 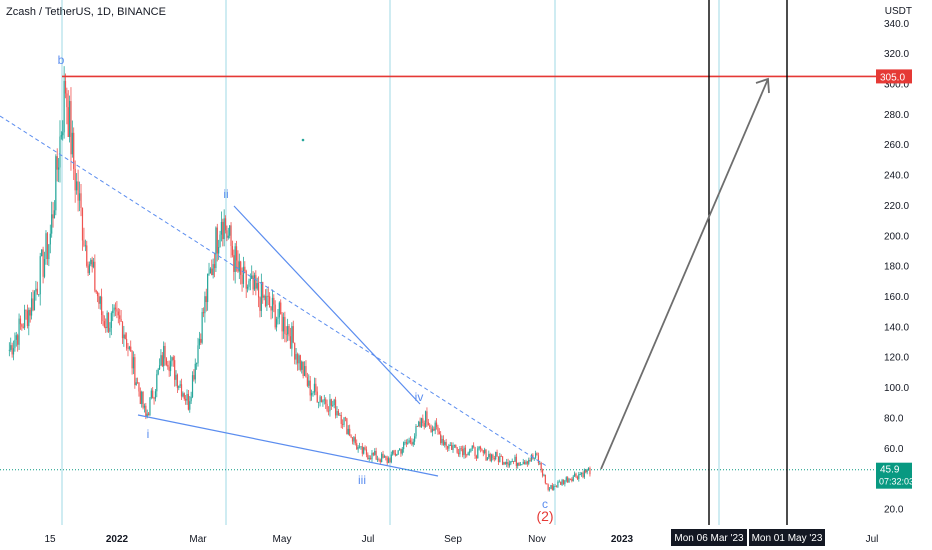 I want to click on target-price-tag, so click(x=894, y=76).